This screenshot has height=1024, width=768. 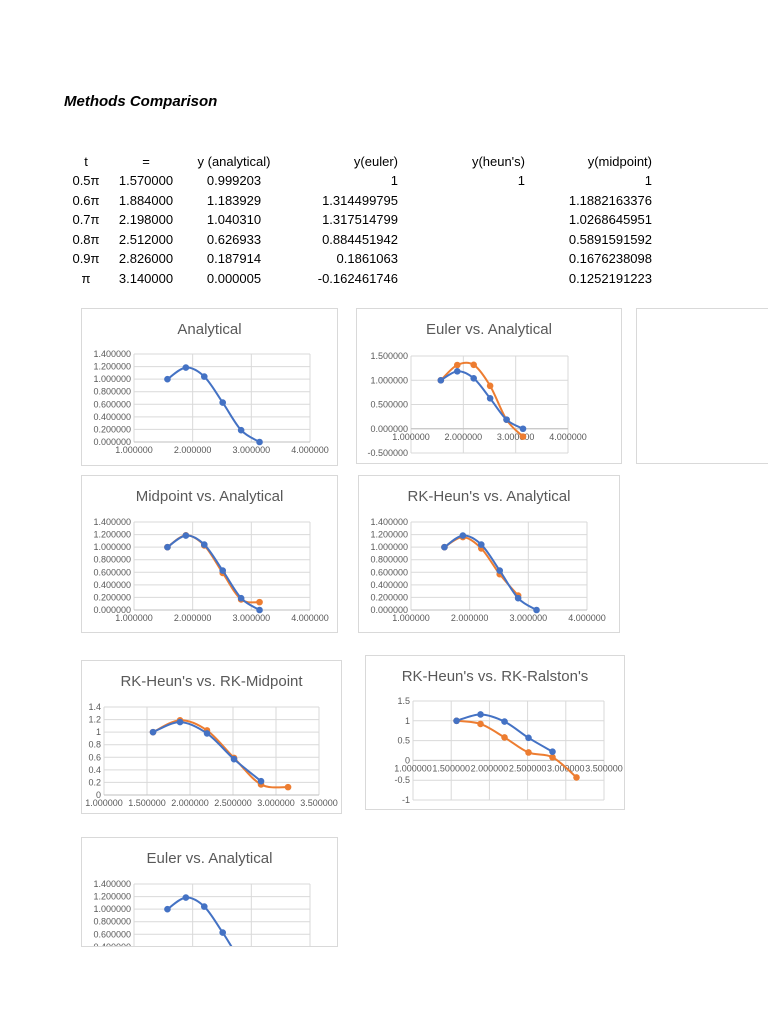 I want to click on table-cell: 2.512000, so click(x=146, y=239).